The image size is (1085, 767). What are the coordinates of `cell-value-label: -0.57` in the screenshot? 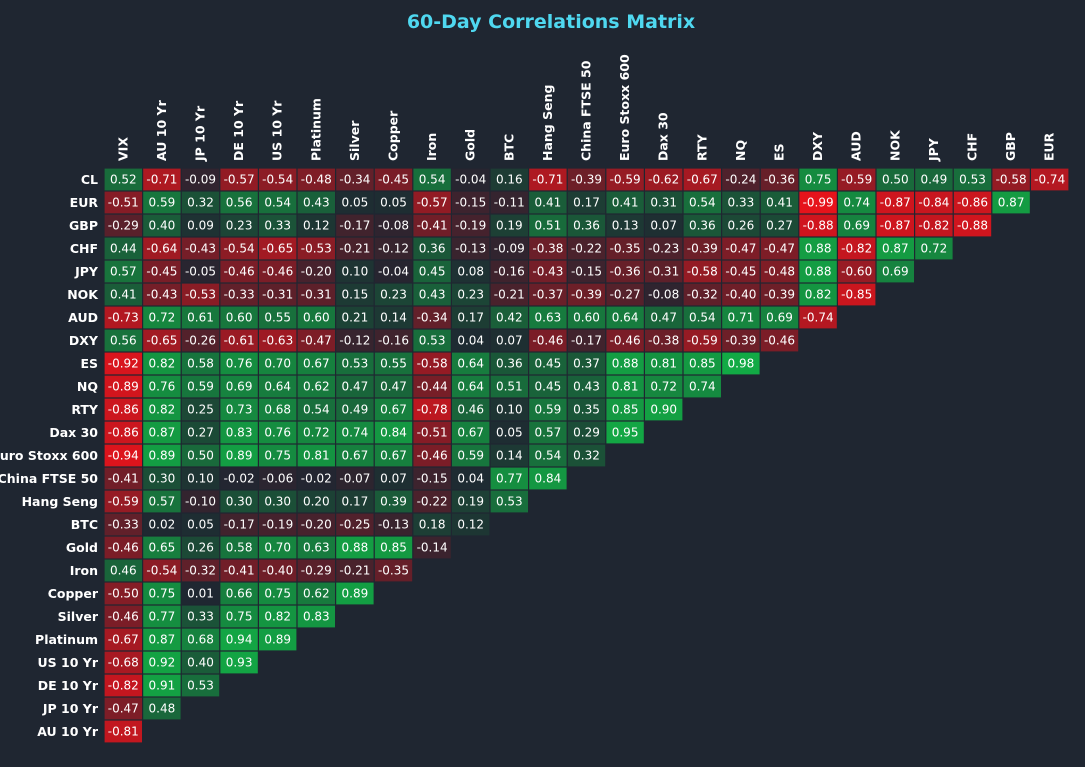 It's located at (239, 180).